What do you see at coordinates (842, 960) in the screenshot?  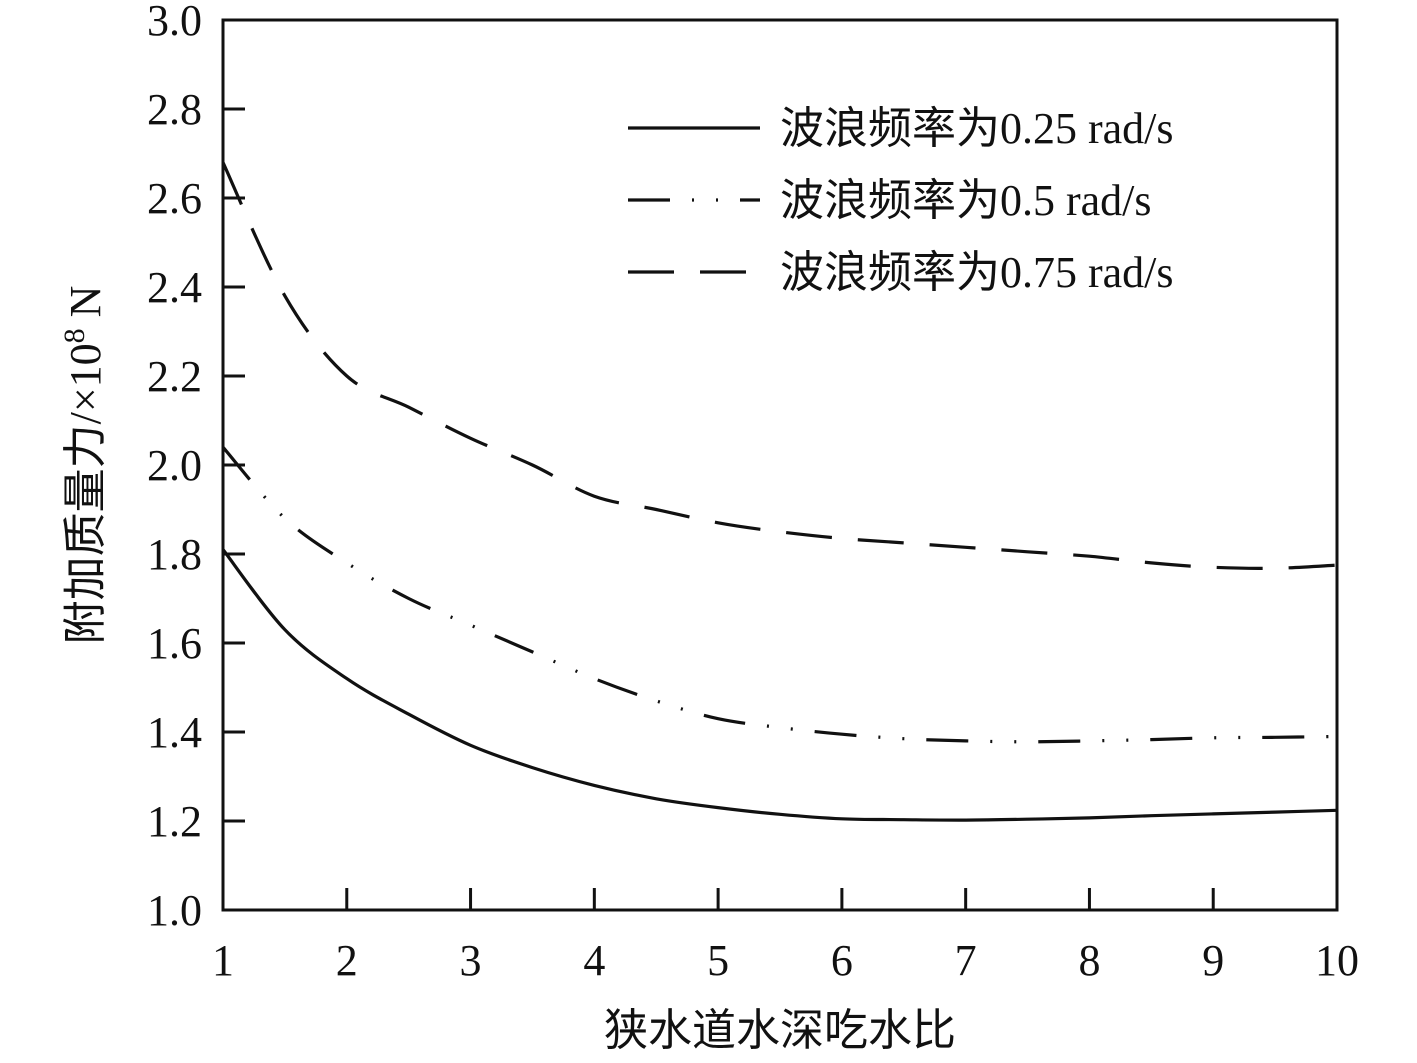 I see `x-tick-label: 6` at bounding box center [842, 960].